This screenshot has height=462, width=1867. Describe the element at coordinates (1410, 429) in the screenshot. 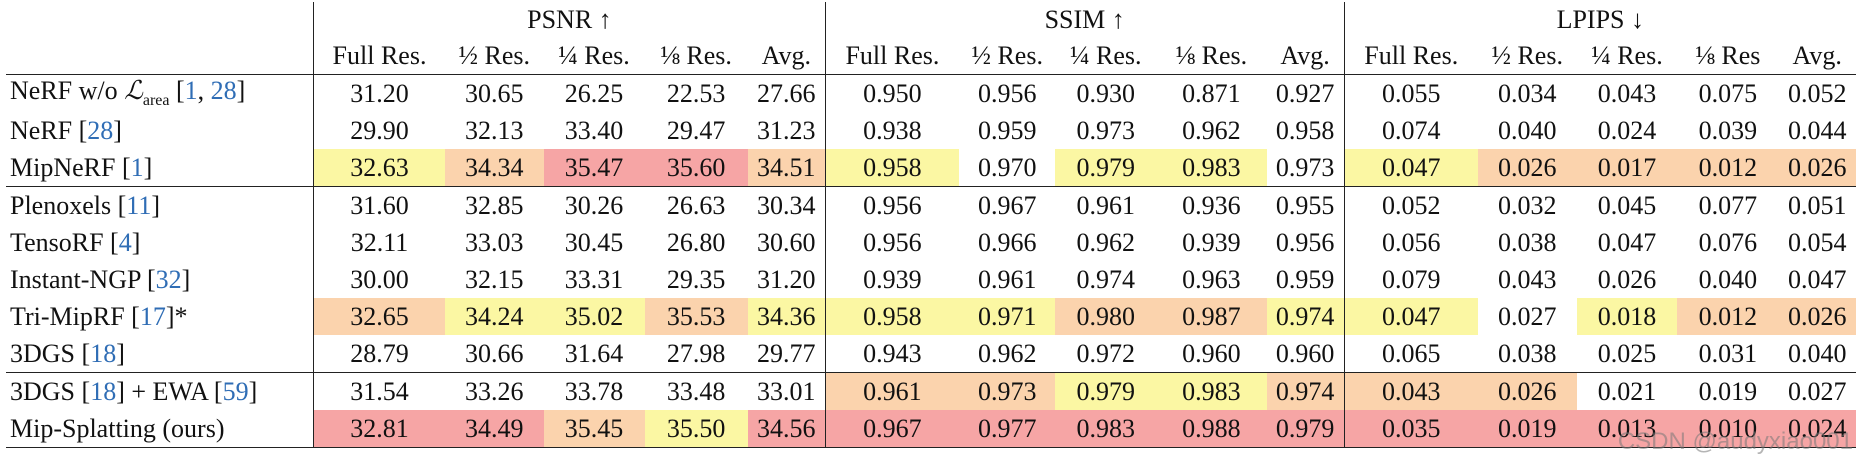

I see `value-cell: 0.035` at that location.